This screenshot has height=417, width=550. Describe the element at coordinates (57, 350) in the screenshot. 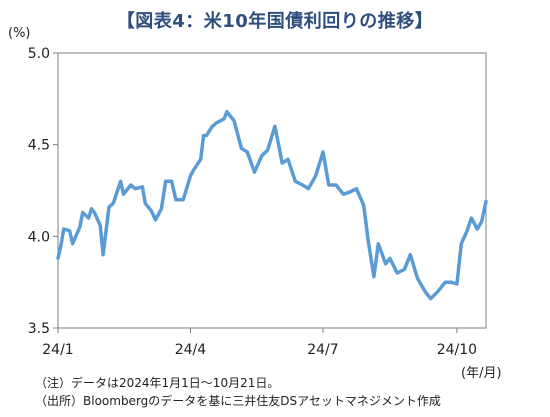

I see `x-tick-label: 24/1` at that location.